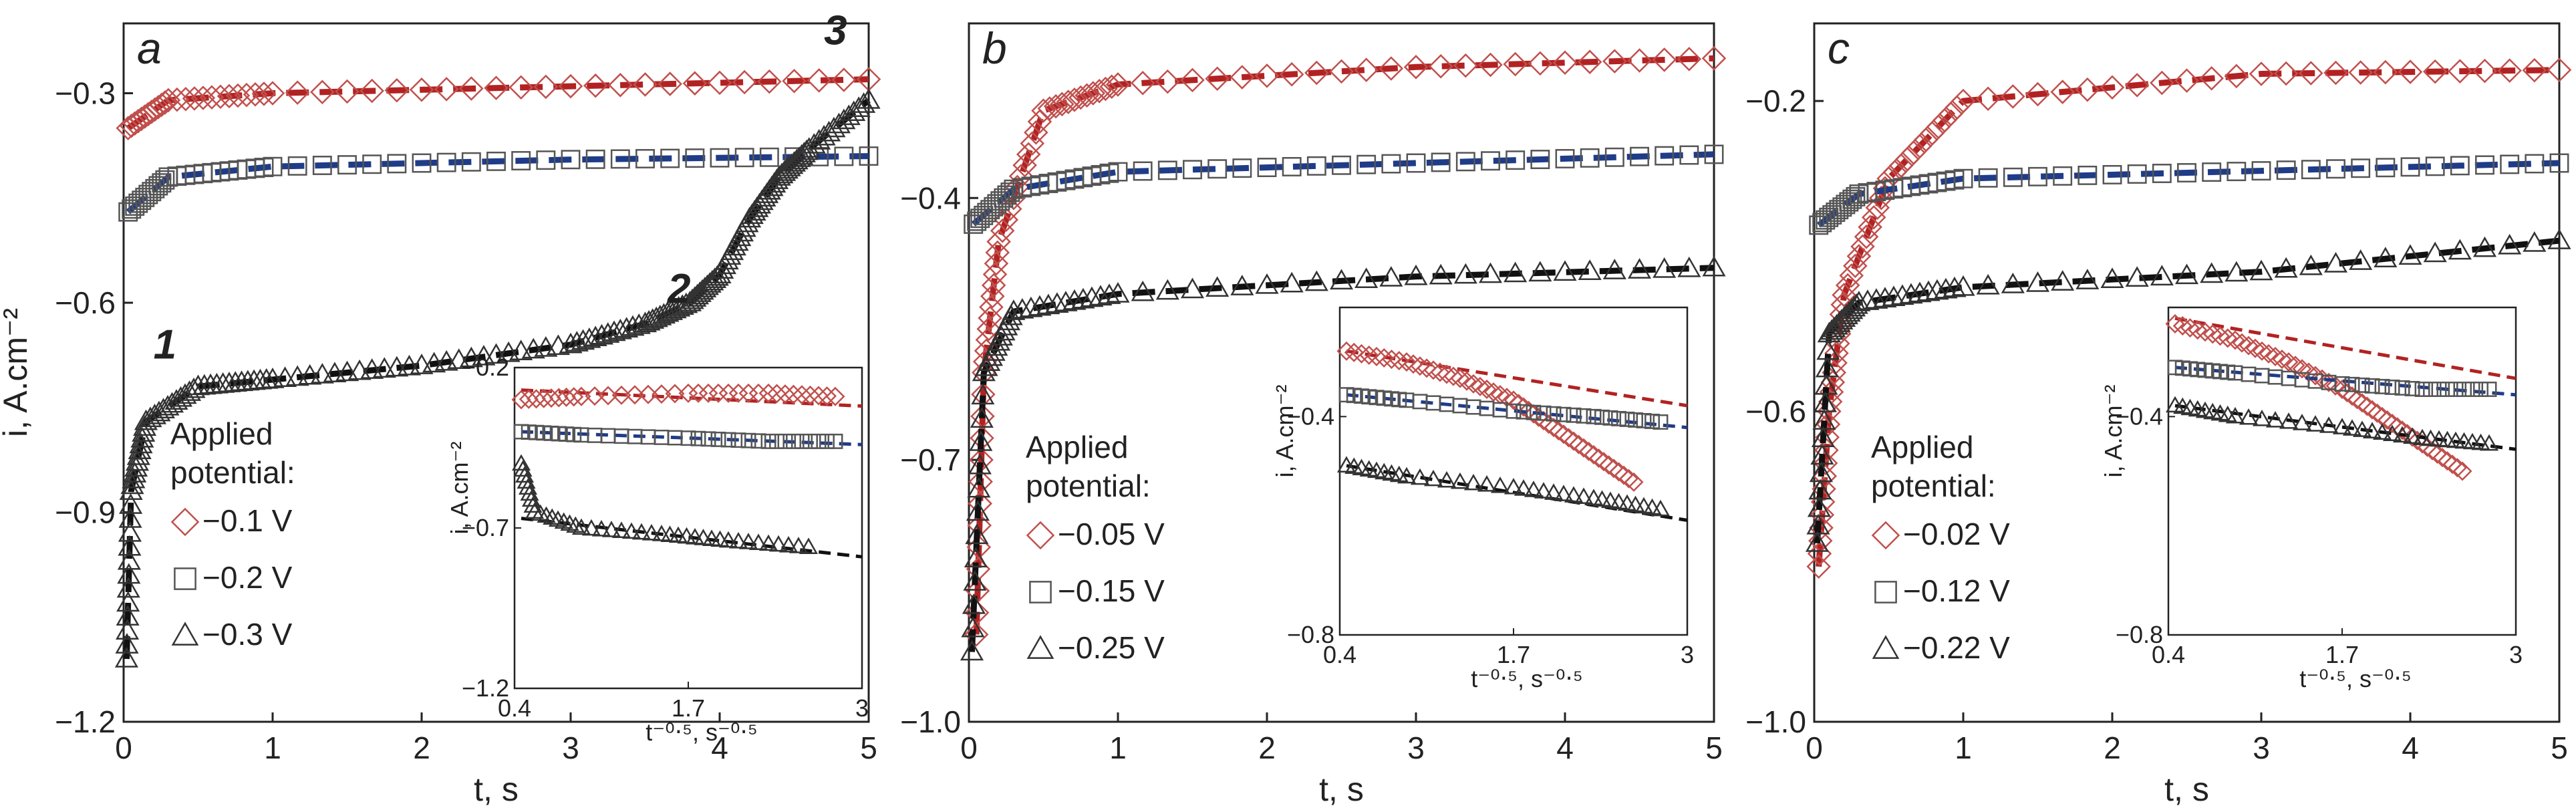 This screenshot has height=812, width=2576. Describe the element at coordinates (1284, 430) in the screenshot. I see `inset-y-axis-label: i, A.cm⁻²` at that location.